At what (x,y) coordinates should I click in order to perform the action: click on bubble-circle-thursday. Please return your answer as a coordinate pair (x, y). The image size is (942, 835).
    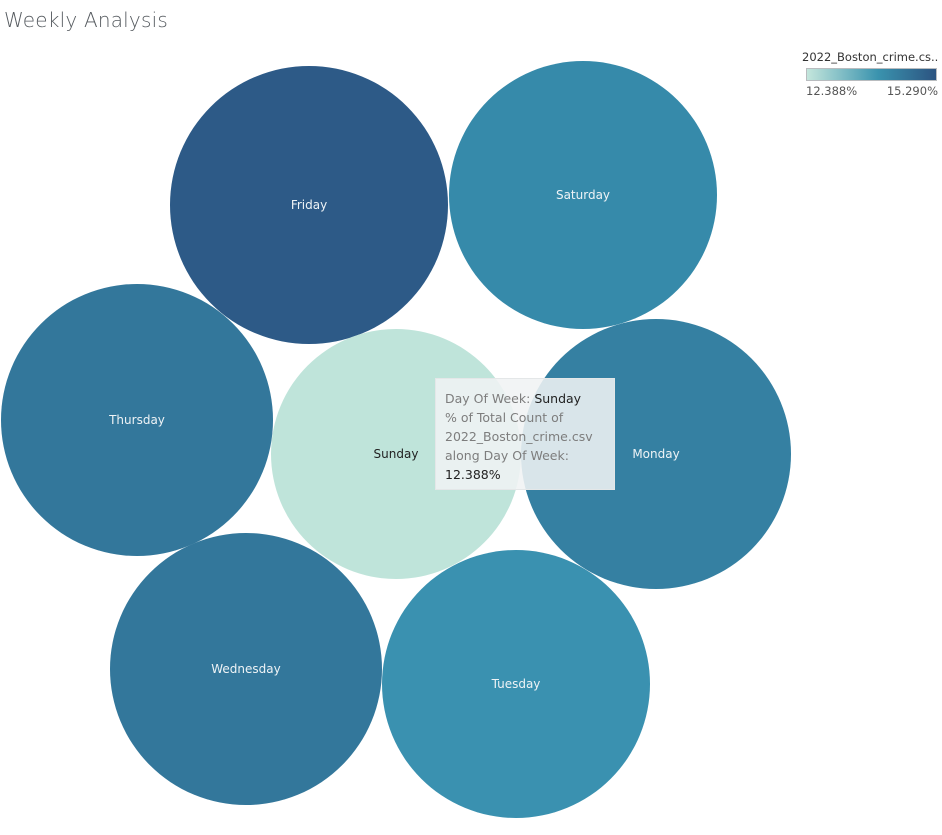
    Looking at the image, I should click on (137, 420).